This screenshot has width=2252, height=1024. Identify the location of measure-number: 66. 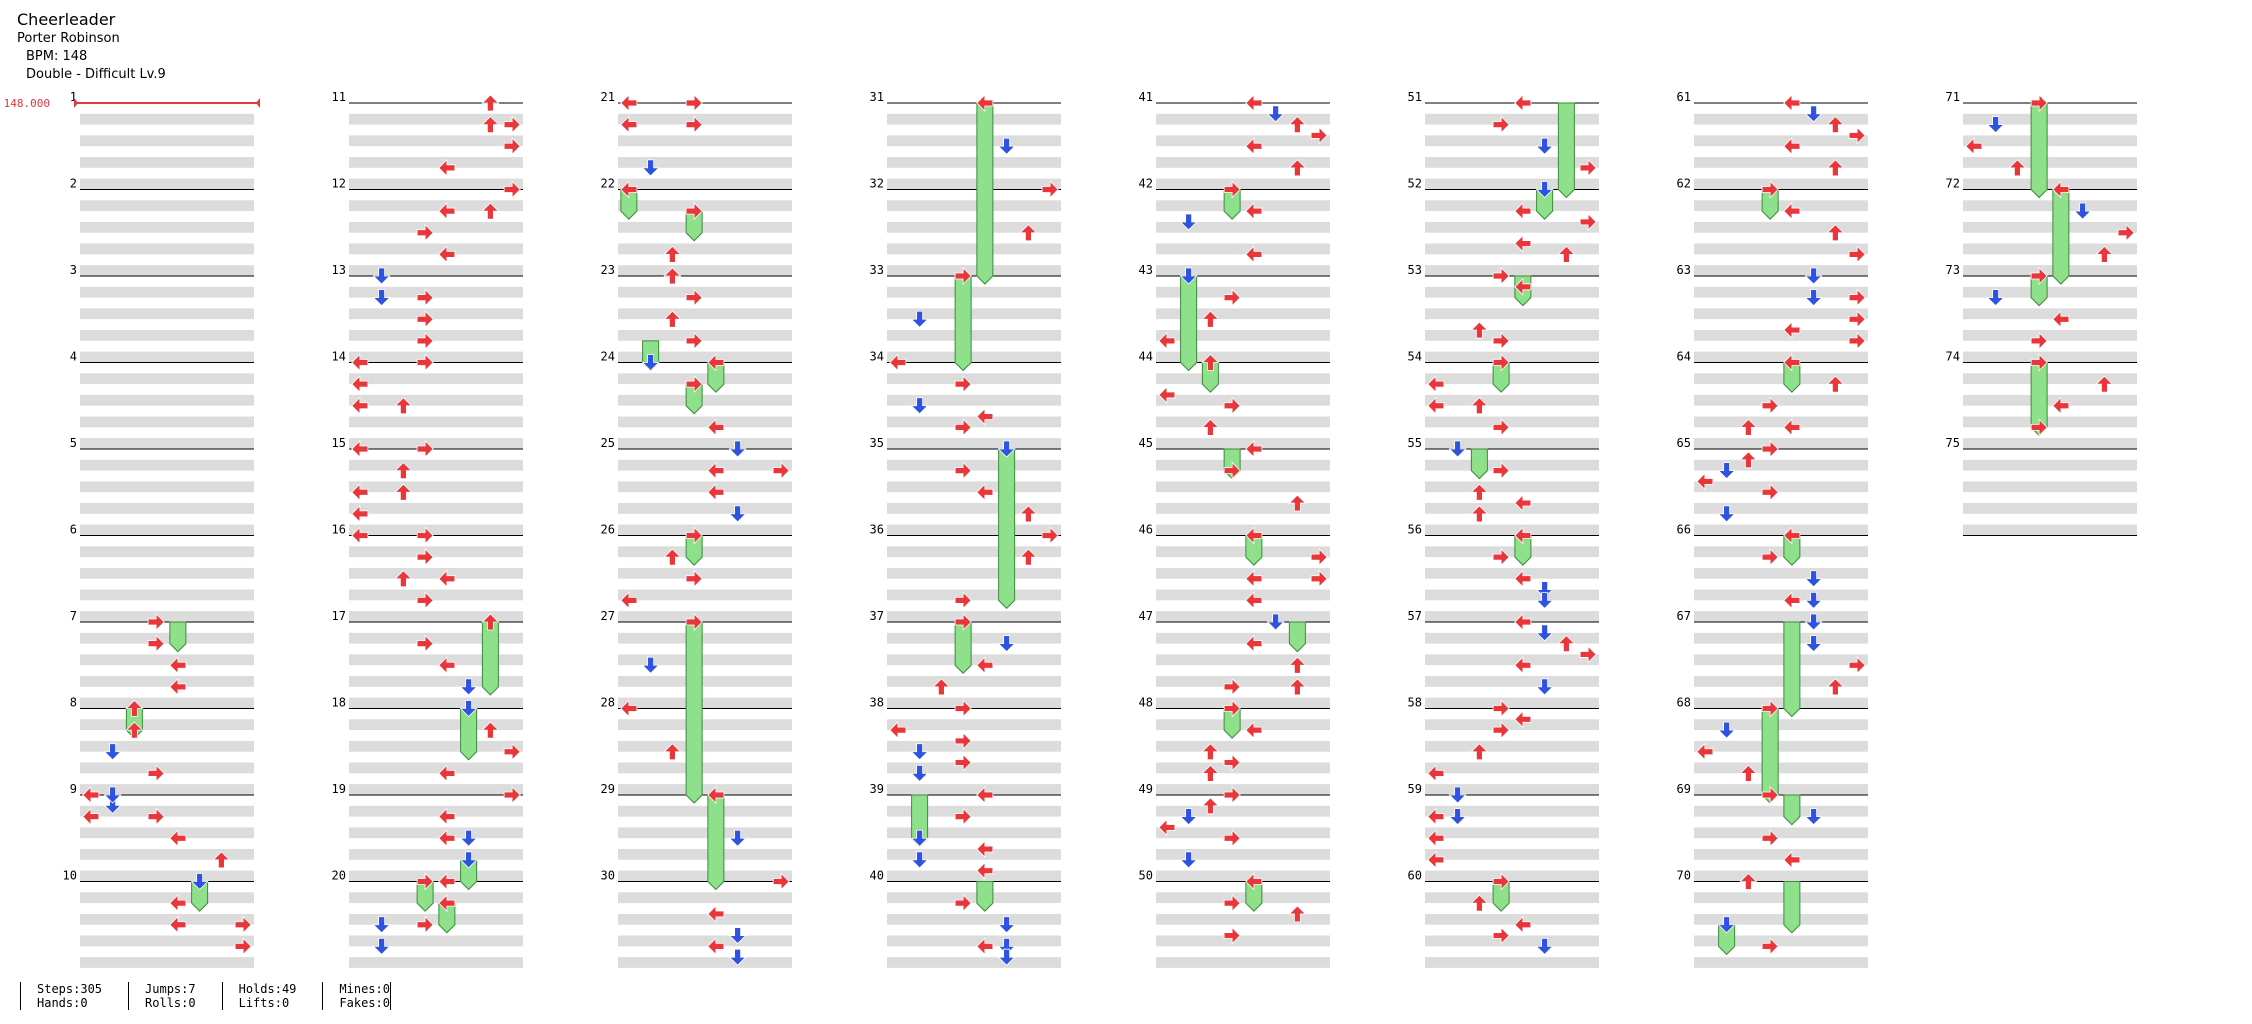
(1684, 530).